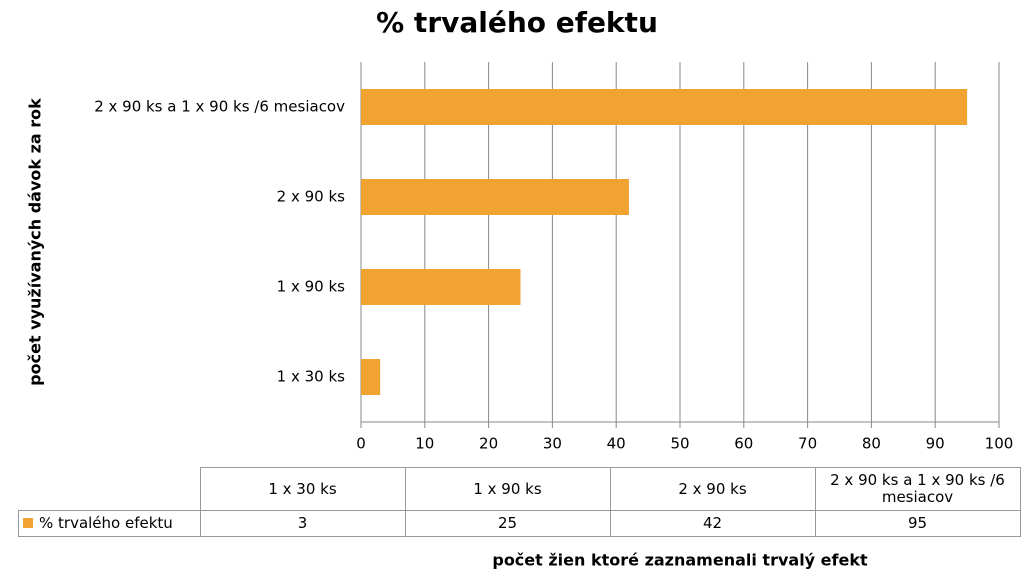 The image size is (1024, 581). I want to click on table-value: 42, so click(712, 523).